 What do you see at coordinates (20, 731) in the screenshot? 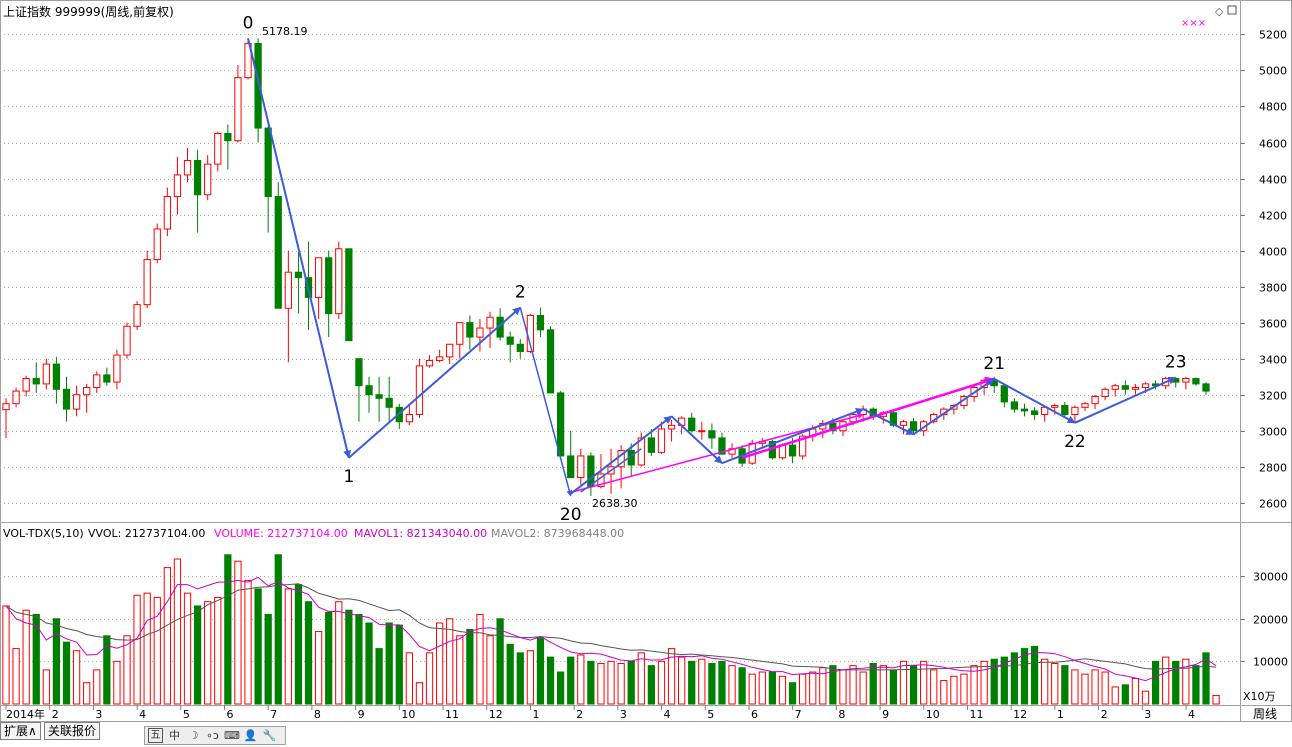
I see `tab-expand: 扩展∧` at bounding box center [20, 731].